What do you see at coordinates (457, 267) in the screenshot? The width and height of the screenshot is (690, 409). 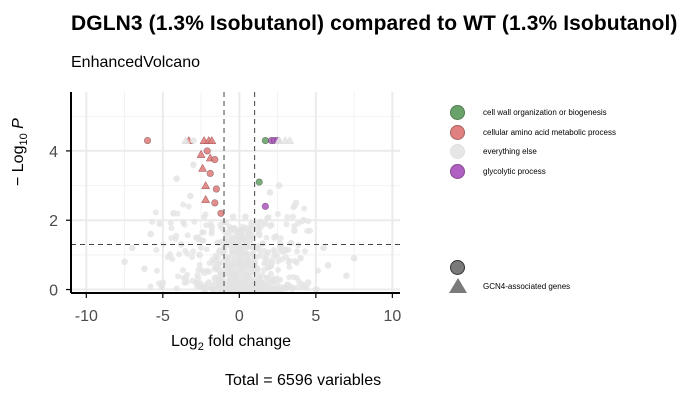 I see `legend-shape-circle` at bounding box center [457, 267].